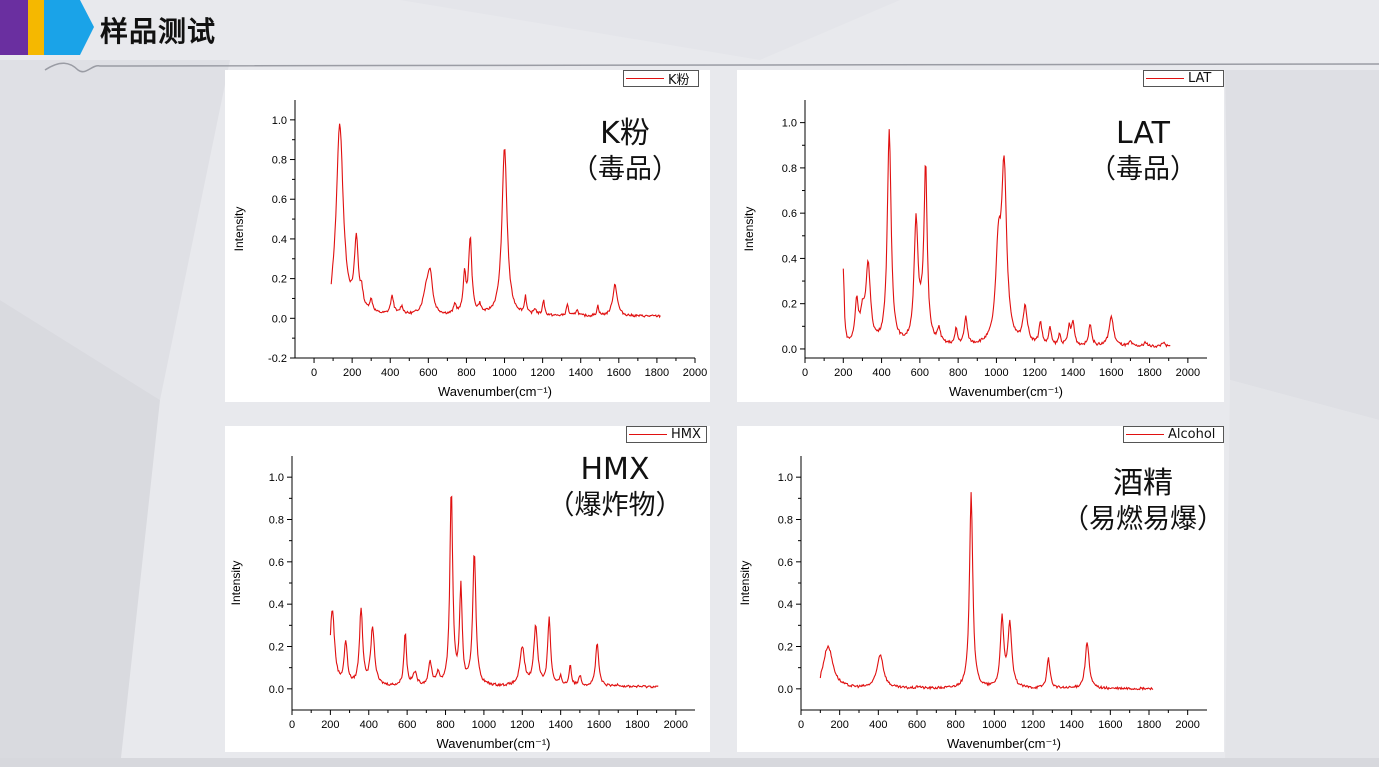  Describe the element at coordinates (661, 79) in the screenshot. I see `chart-legend: K粉` at that location.